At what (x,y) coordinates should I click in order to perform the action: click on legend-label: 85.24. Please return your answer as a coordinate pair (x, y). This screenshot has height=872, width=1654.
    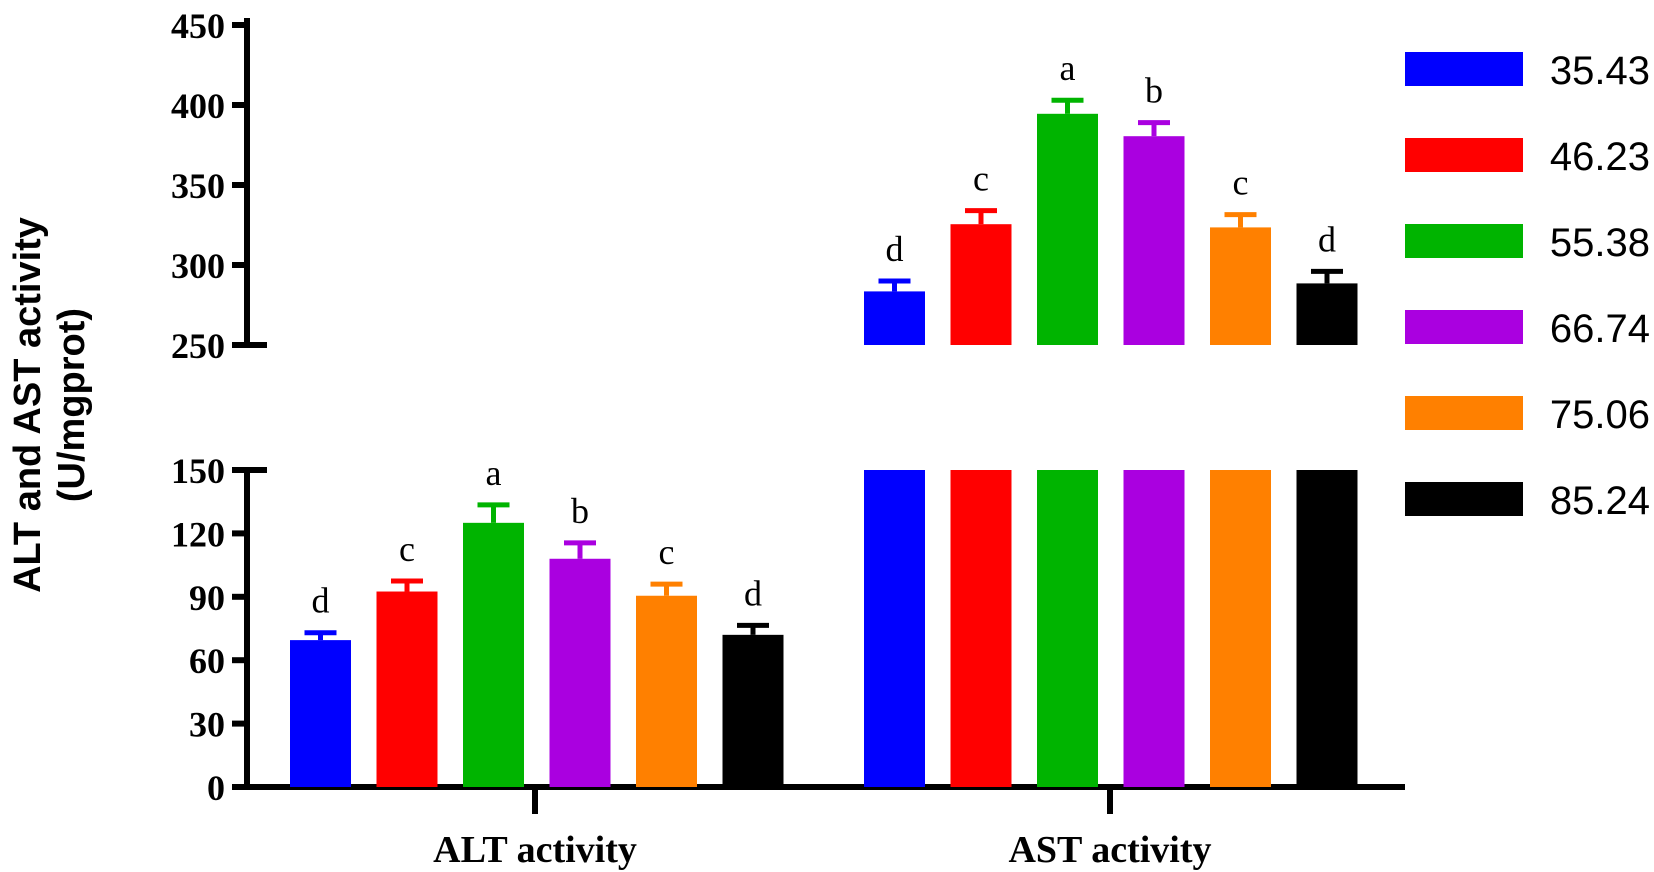
    Looking at the image, I should click on (1600, 501).